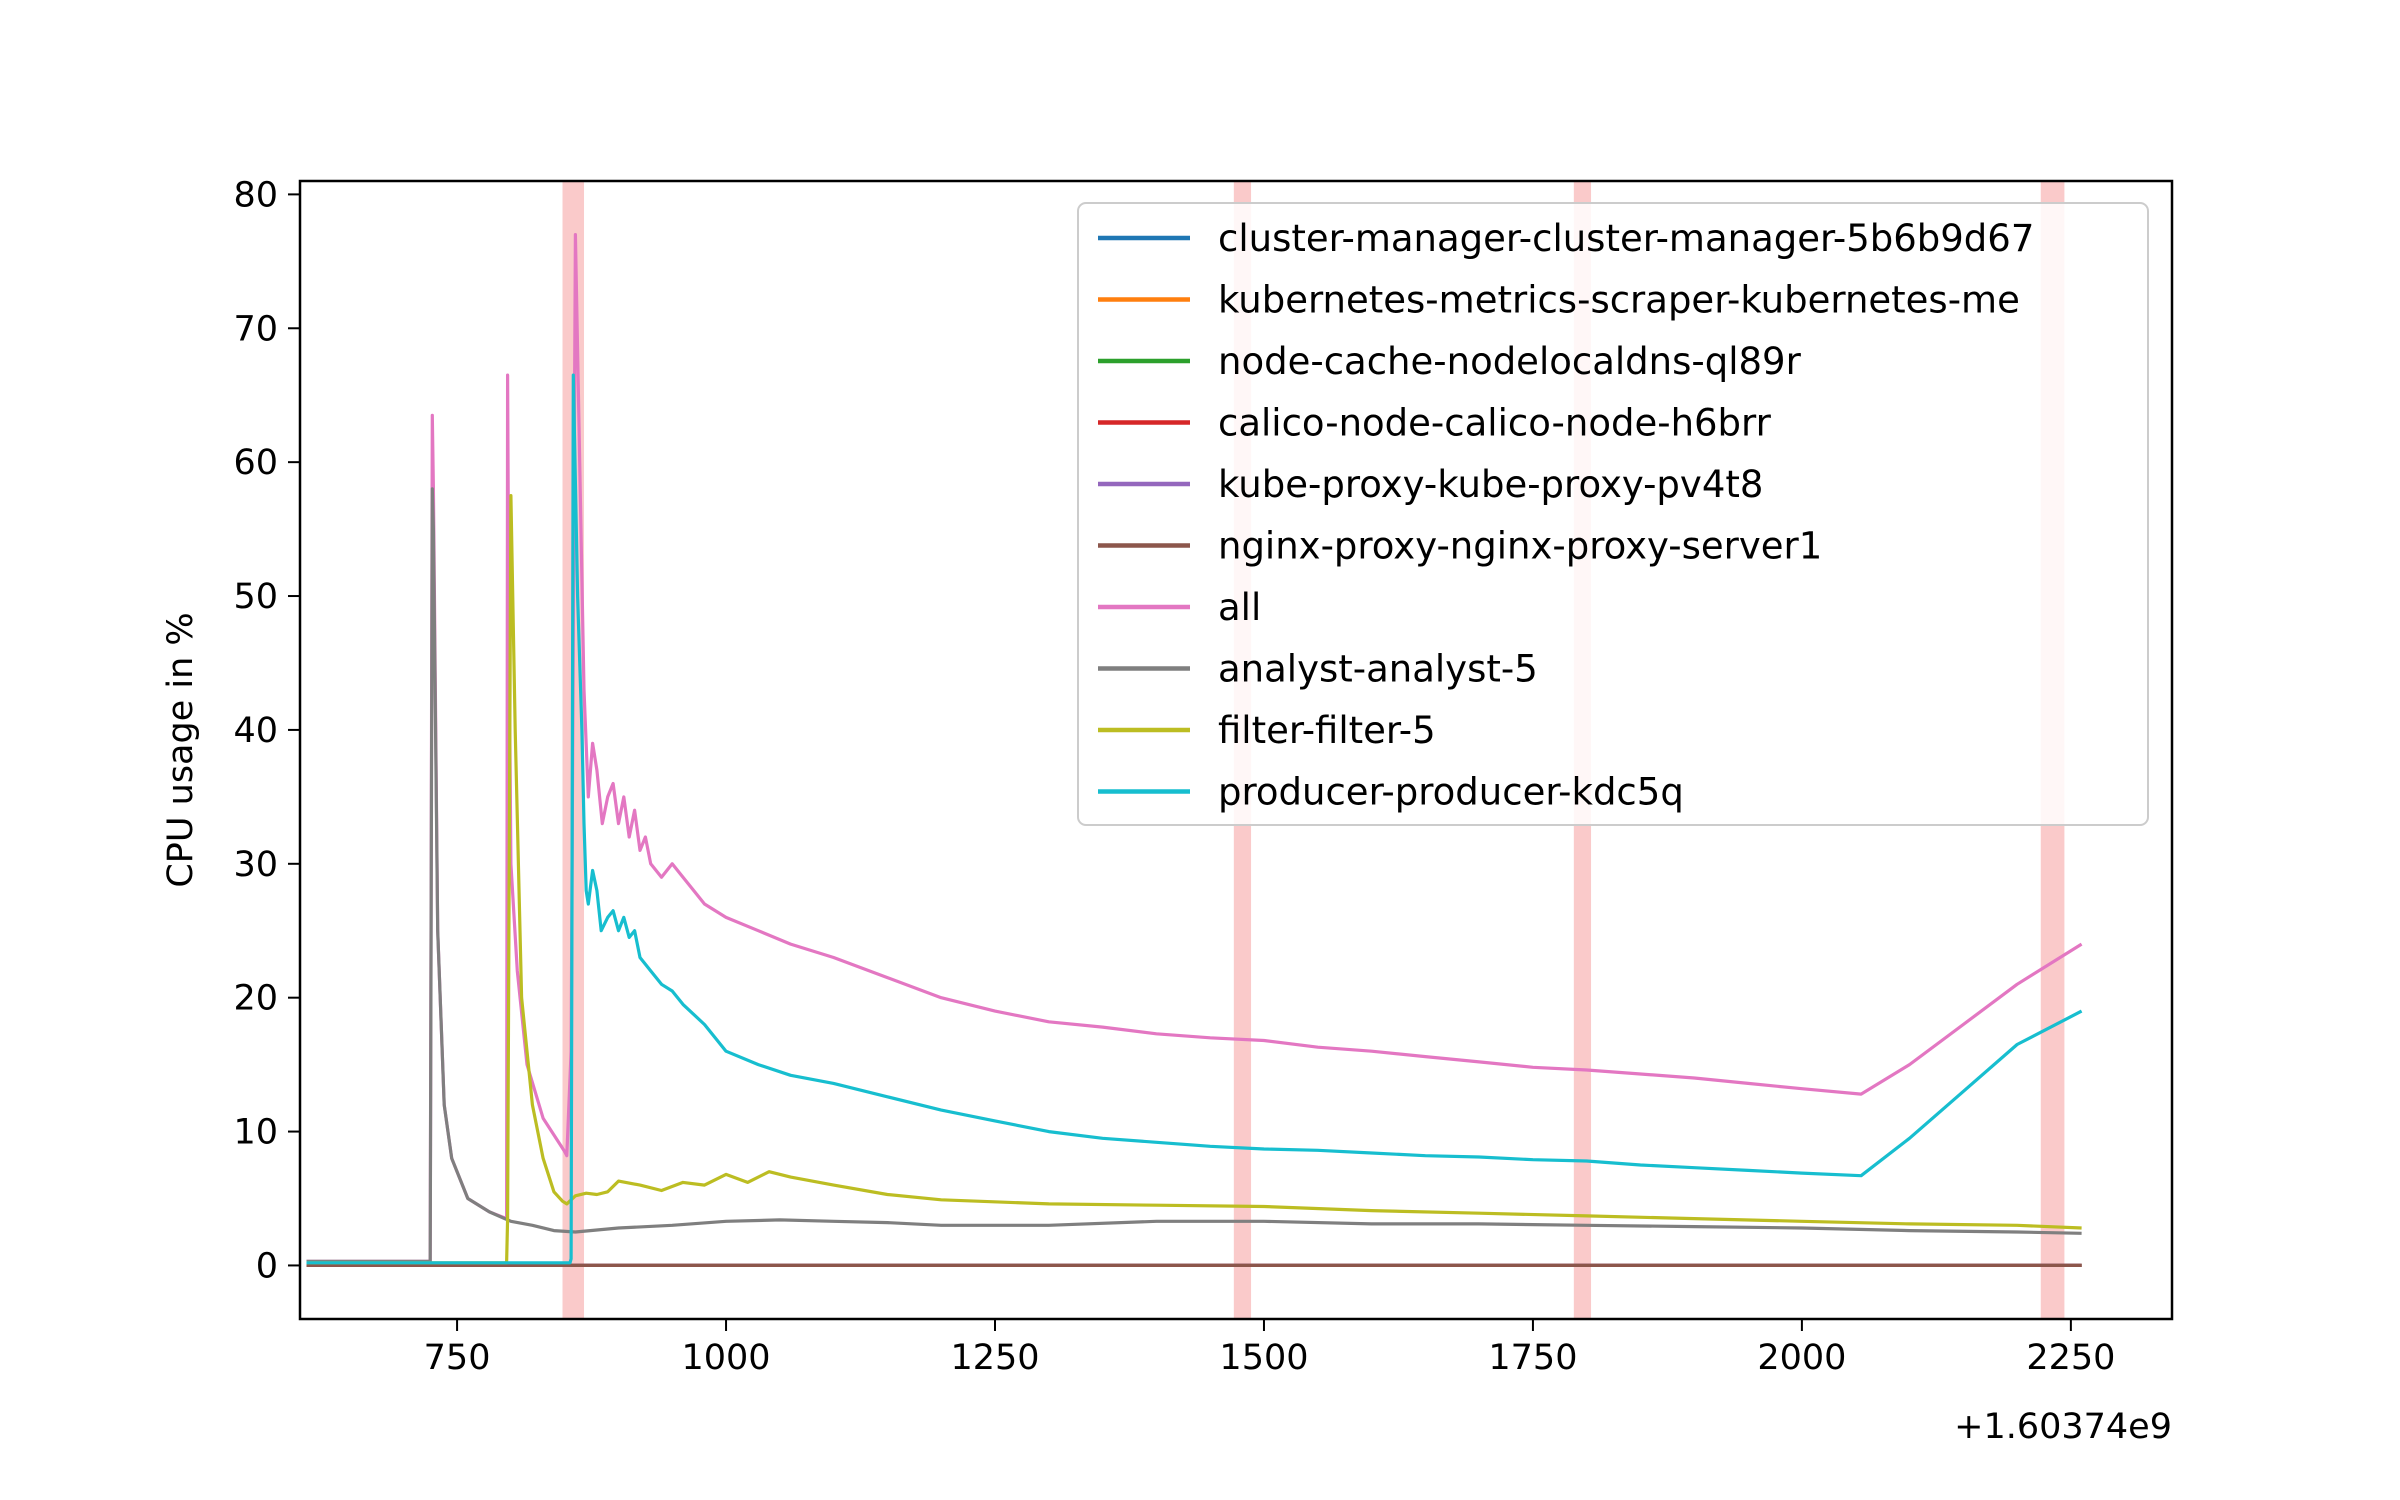 Image resolution: width=2400 pixels, height=1500 pixels. Describe the element at coordinates (1619, 300) in the screenshot. I see `legend-label-2: kubernetes-metrics-scraper-kubernetes-me` at that location.